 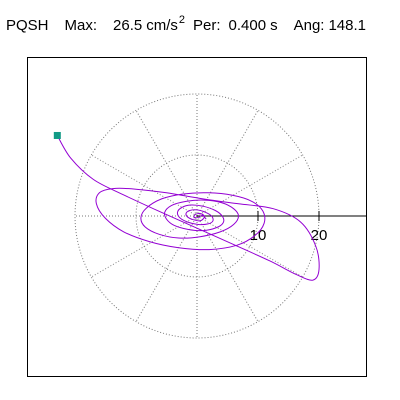 I want to click on max-value: 26.5, so click(x=128, y=25).